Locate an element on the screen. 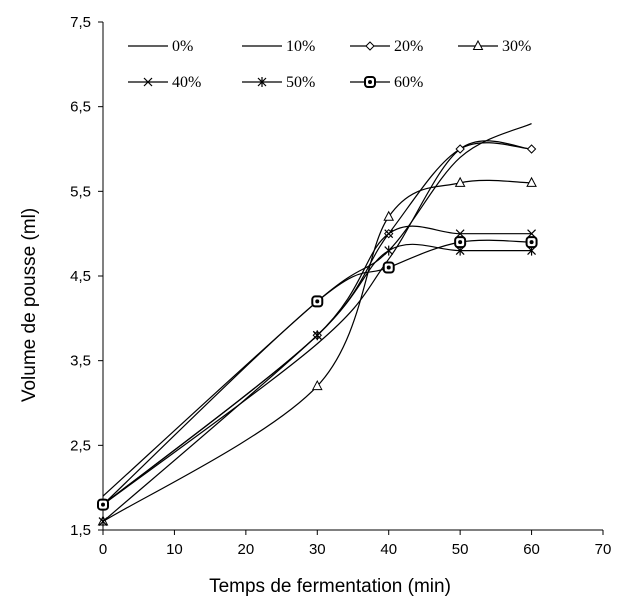 The height and width of the screenshot is (604, 617). x-axis-title: Temps de fermentation (min) is located at coordinates (330, 586).